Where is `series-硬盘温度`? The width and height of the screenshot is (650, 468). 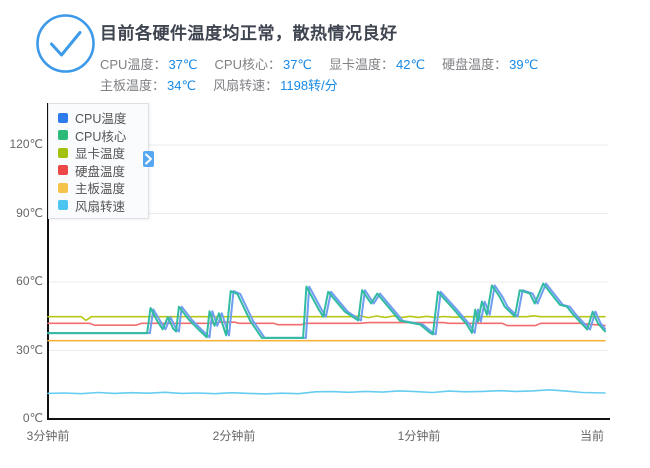 series-硬盘温度 is located at coordinates (326, 324).